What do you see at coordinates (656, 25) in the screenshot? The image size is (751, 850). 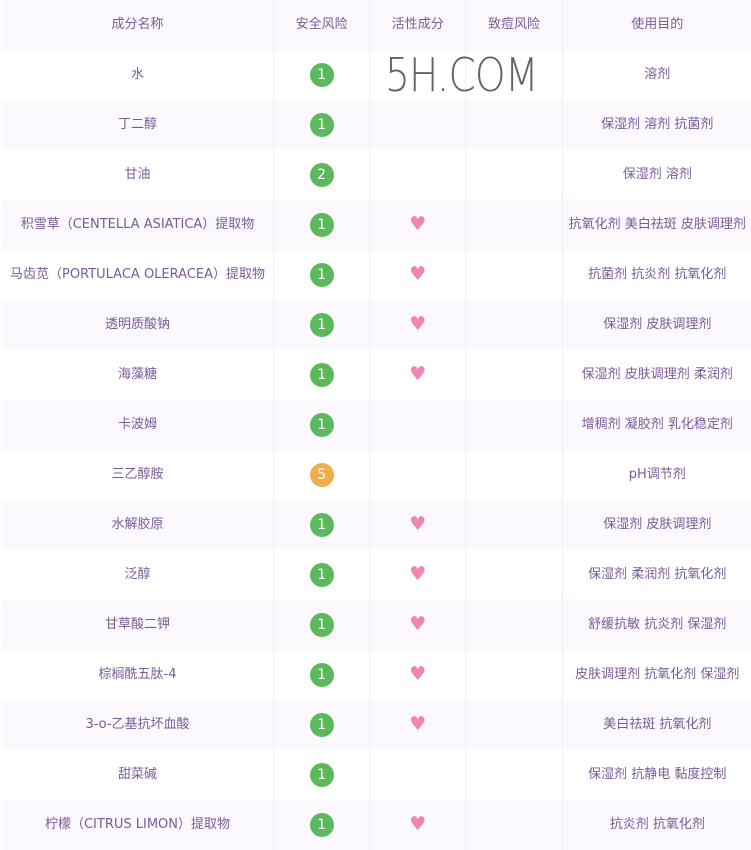 I see `header-purpose: 使用目的` at bounding box center [656, 25].